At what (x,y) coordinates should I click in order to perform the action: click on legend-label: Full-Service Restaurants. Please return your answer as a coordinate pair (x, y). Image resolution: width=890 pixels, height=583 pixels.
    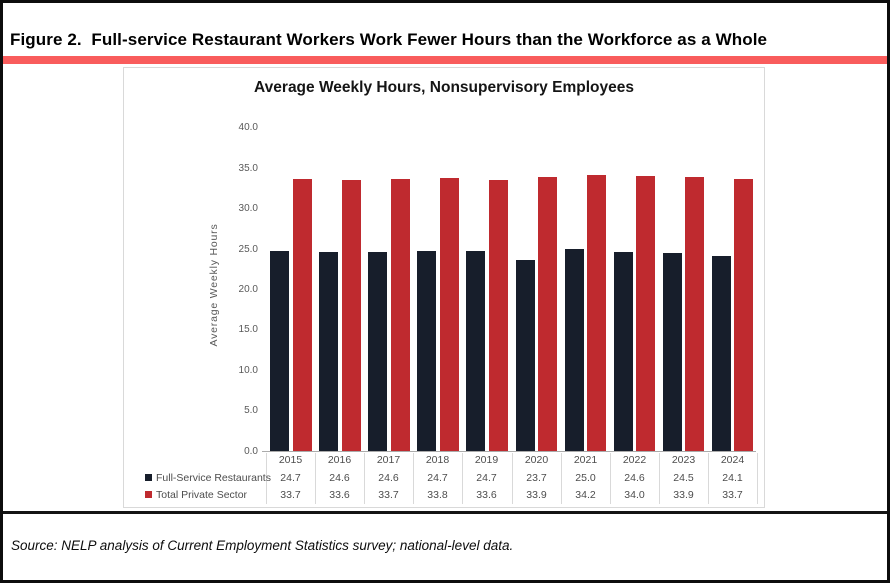
    Looking at the image, I should click on (213, 477).